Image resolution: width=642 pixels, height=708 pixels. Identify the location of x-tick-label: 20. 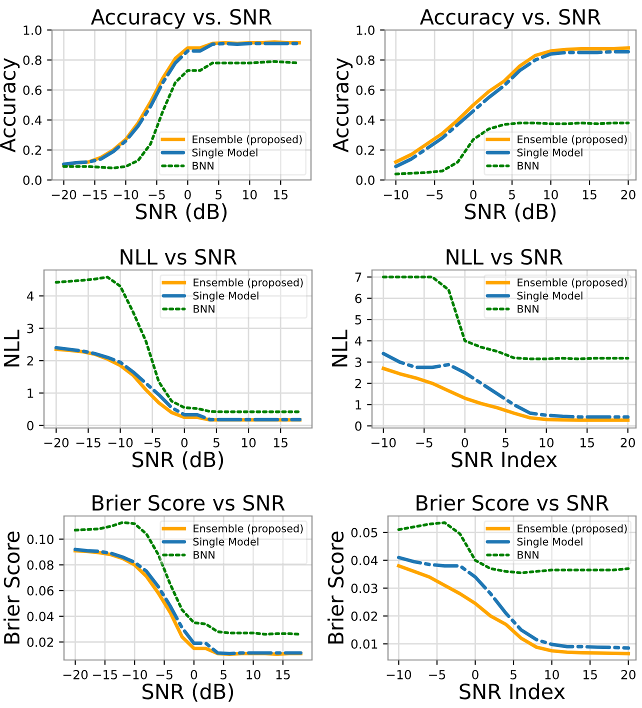
(628, 675).